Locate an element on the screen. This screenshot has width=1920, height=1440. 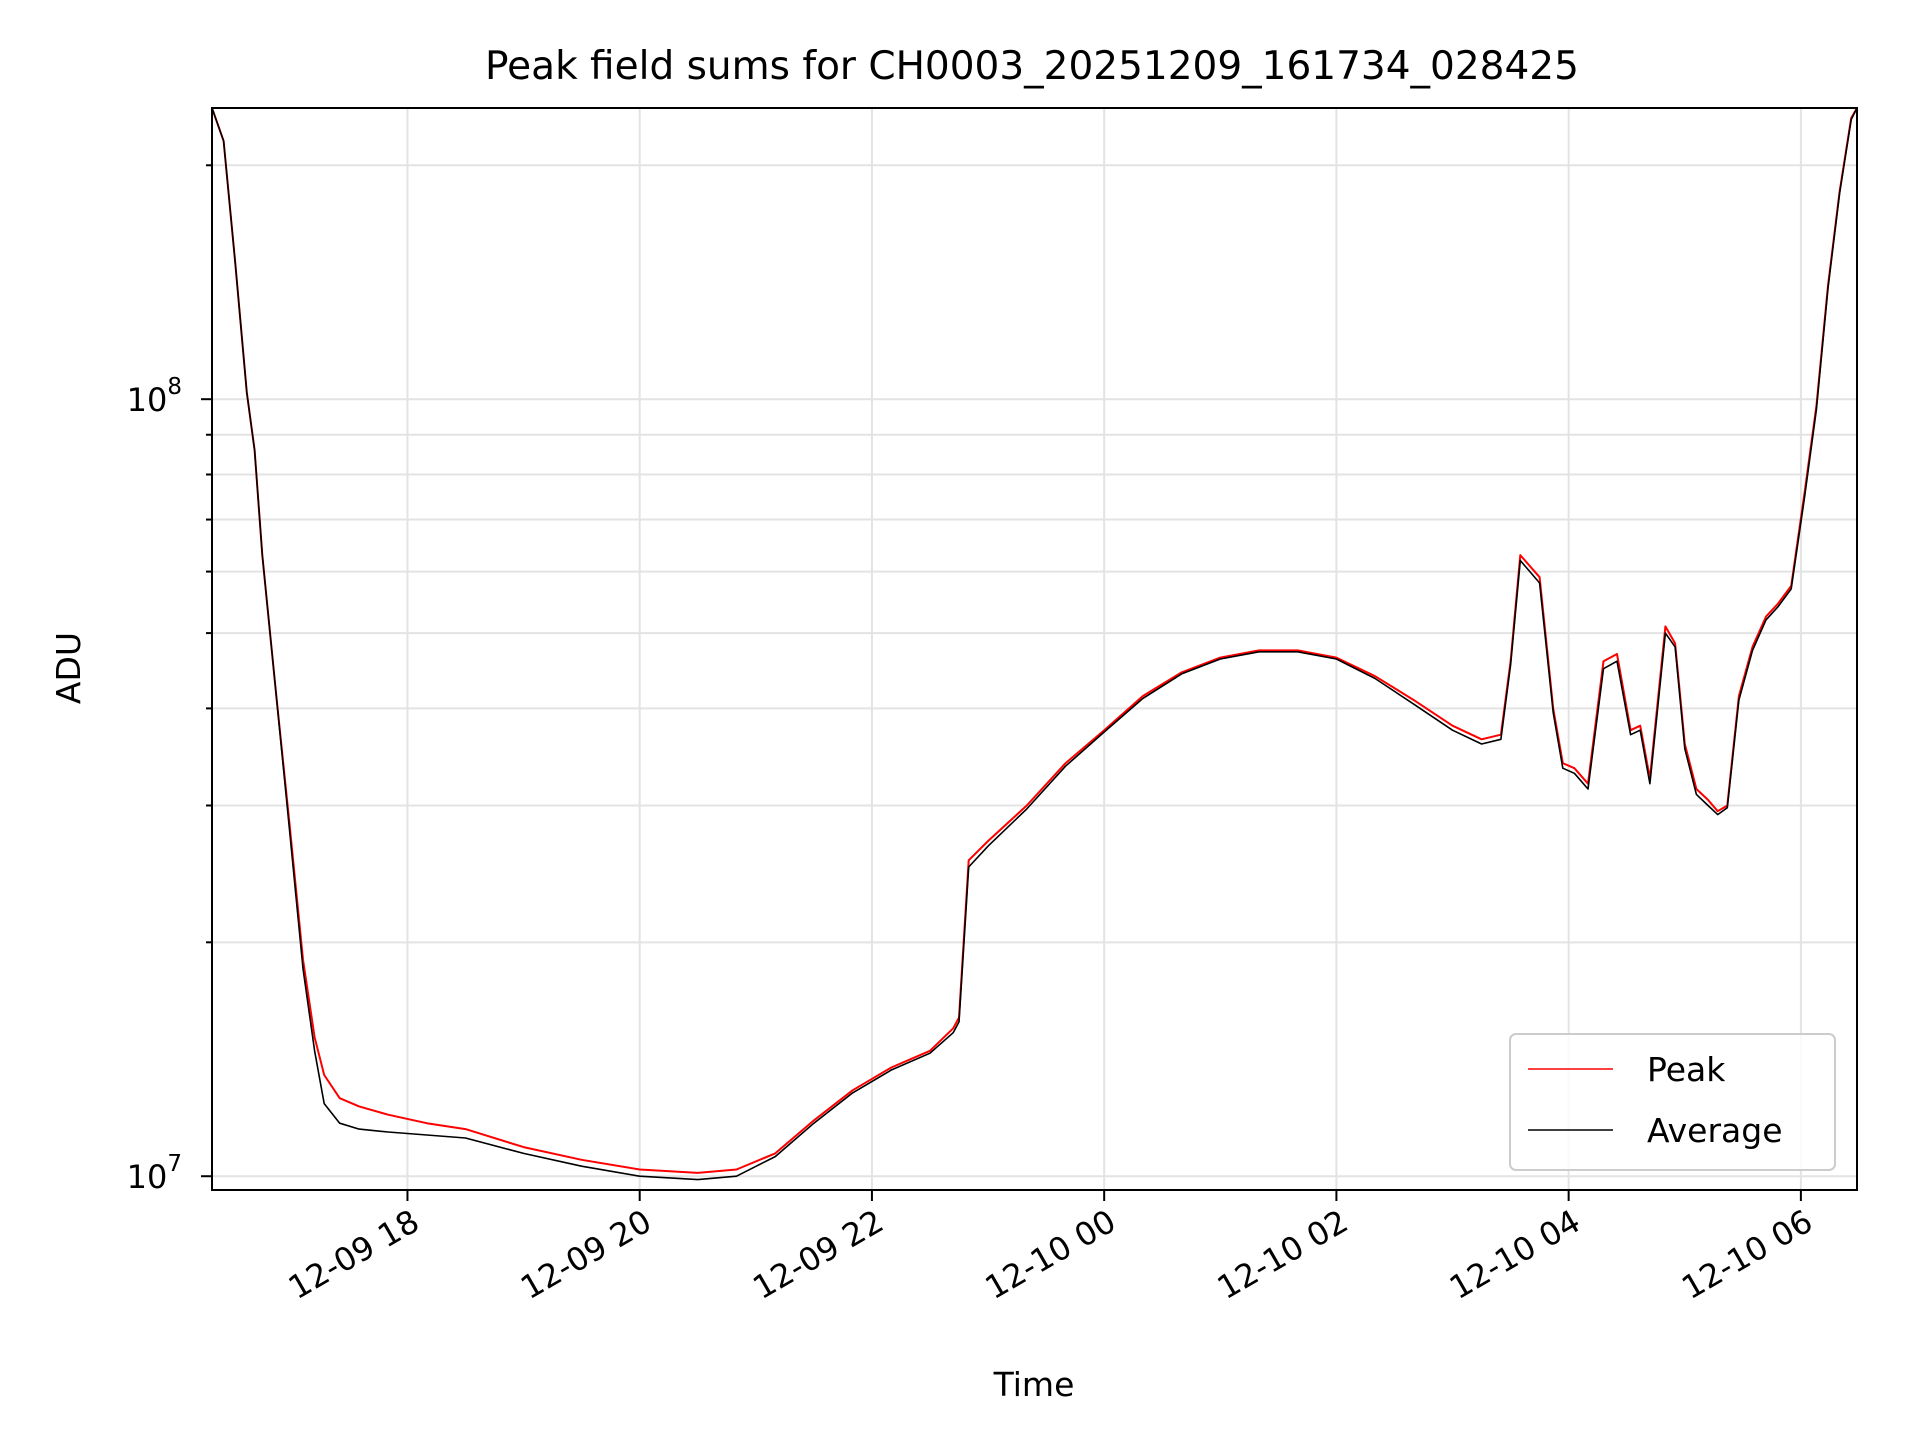
y-tick-label: 10⁷ is located at coordinates (154, 1173).